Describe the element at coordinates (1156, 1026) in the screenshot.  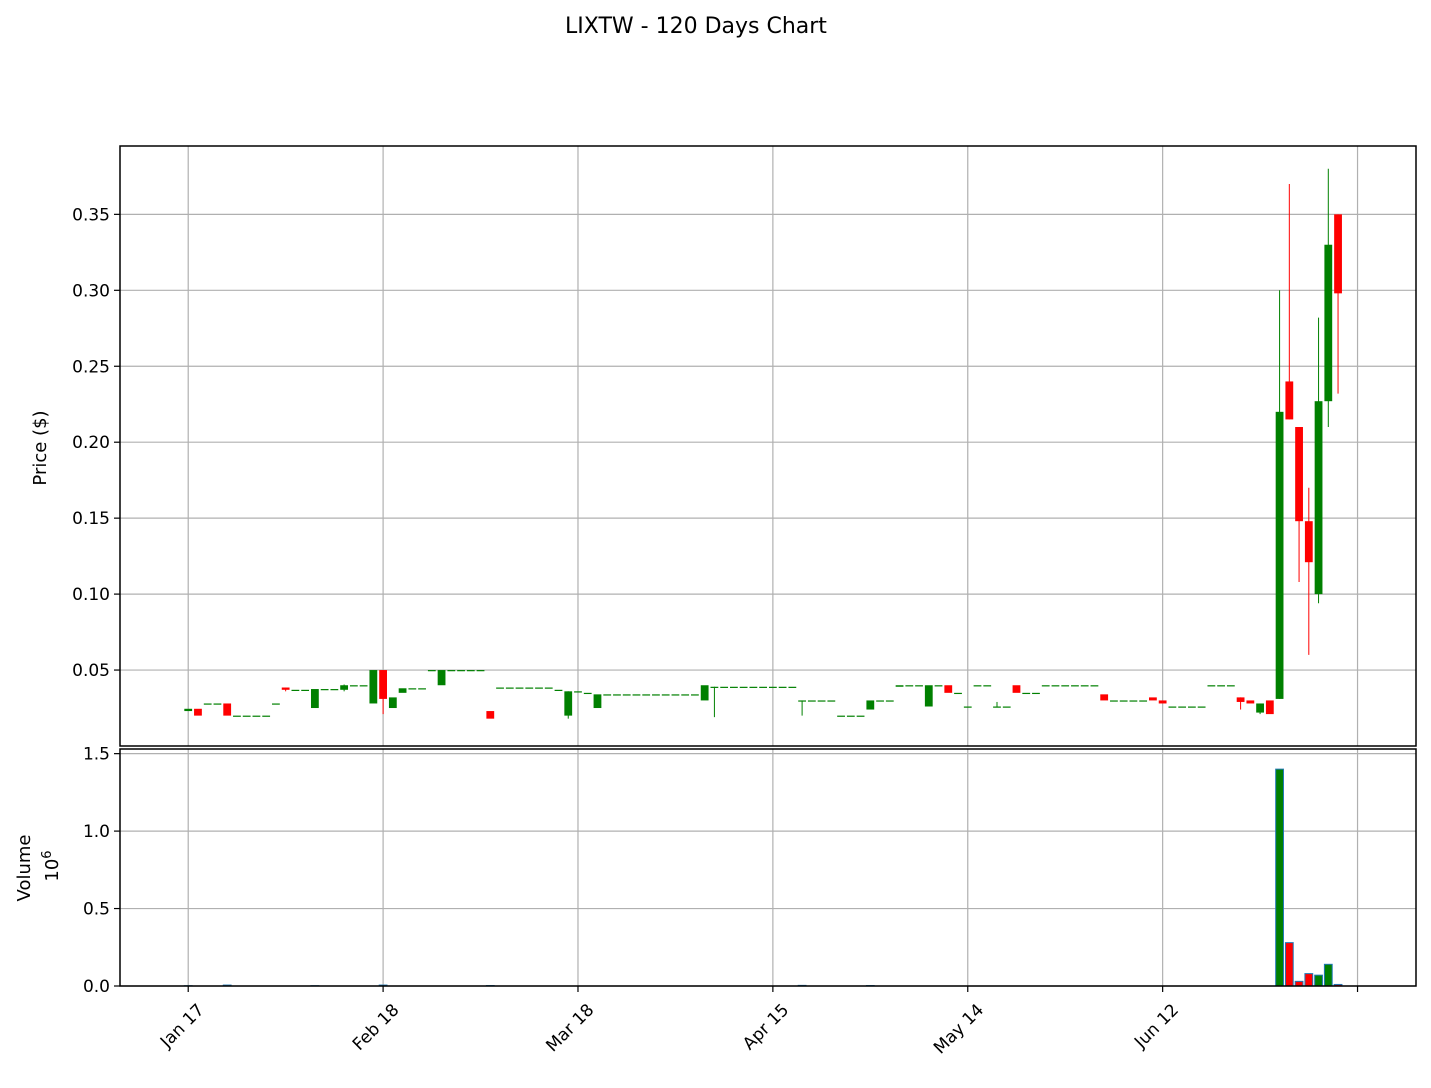
I see `x-tick-label: Jun 12` at that location.